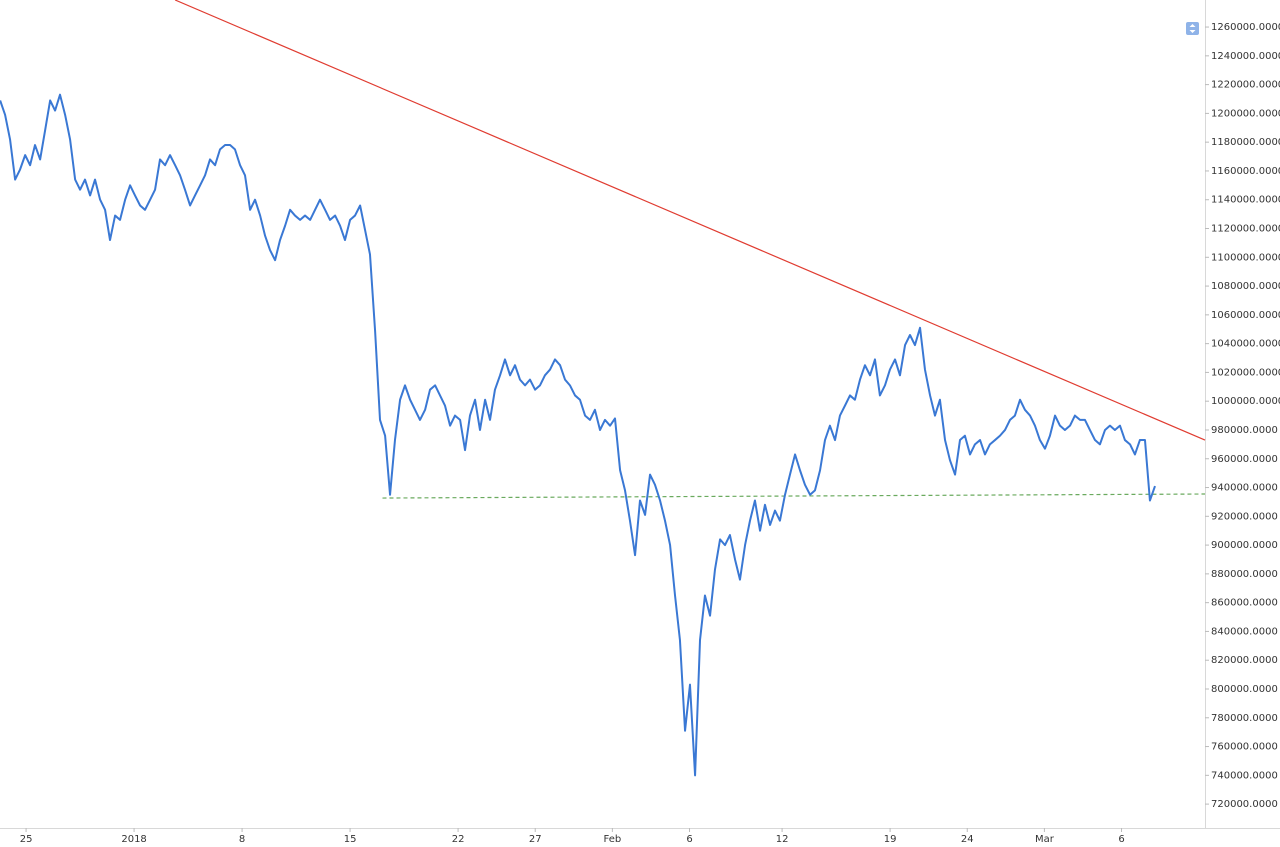 Image resolution: width=1280 pixels, height=847 pixels. Describe the element at coordinates (1244, 747) in the screenshot. I see `y-tick-label: 760000.0000` at that location.